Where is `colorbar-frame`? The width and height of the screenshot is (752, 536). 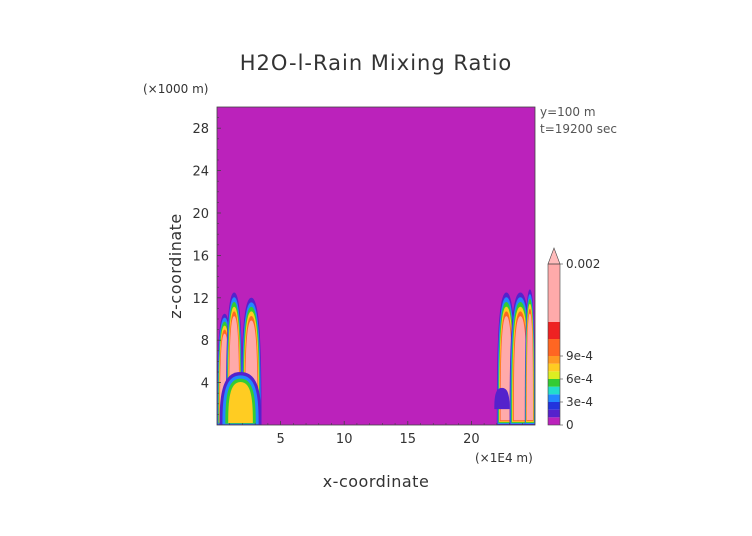
colorbar-frame is located at coordinates (554, 344).